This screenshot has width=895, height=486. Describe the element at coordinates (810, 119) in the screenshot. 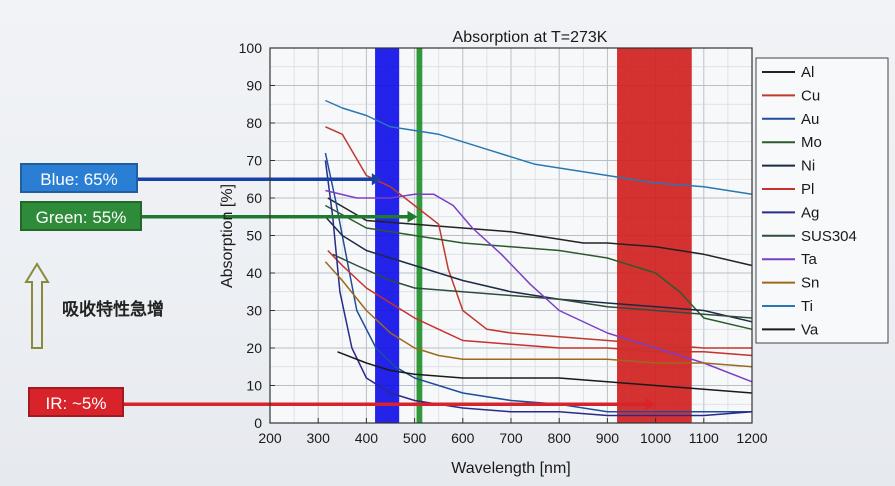

I see `legend-label-au: Au` at that location.